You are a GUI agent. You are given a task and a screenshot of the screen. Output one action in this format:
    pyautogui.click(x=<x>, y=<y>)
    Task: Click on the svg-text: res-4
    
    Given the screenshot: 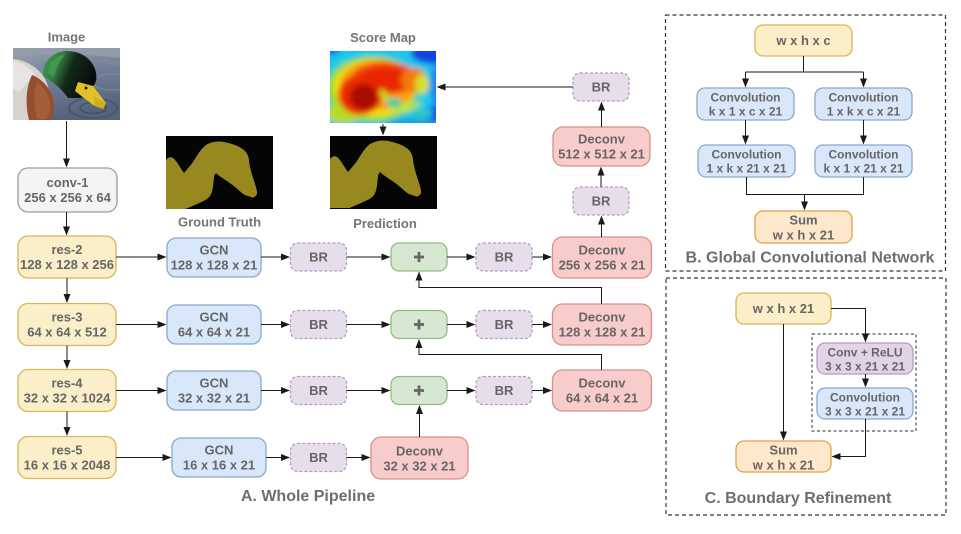 What is the action you would take?
    pyautogui.click(x=67, y=383)
    